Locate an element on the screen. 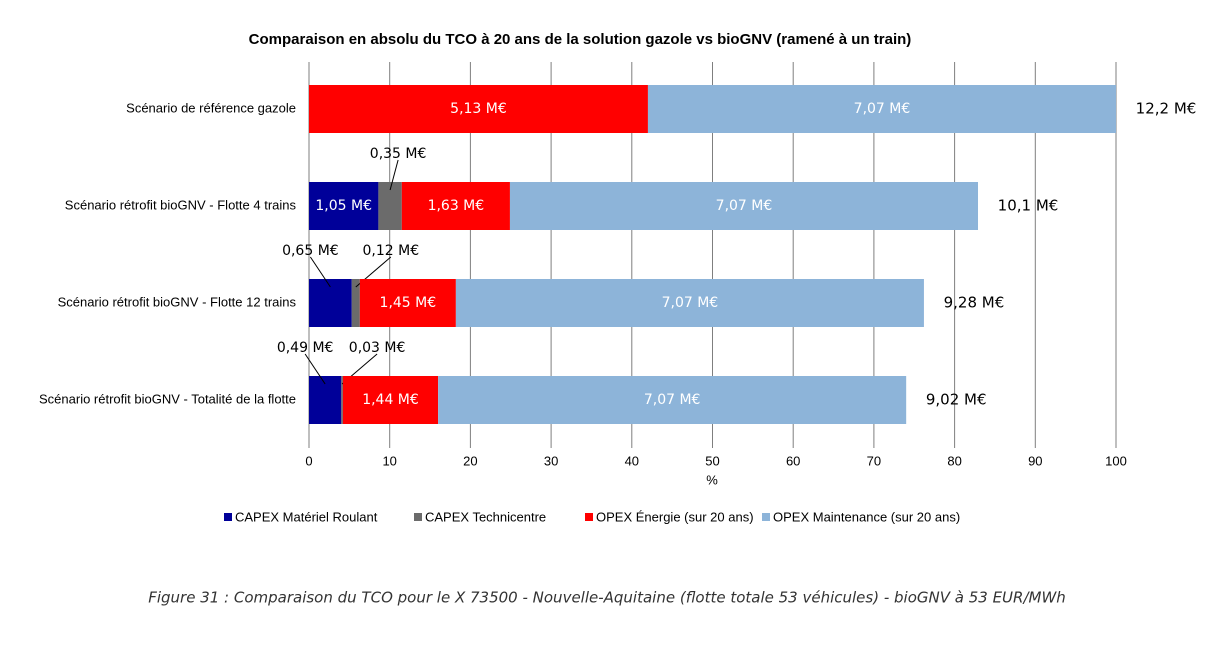 This screenshot has width=1214, height=655. category-label: Scénario de référence gazole is located at coordinates (211, 107).